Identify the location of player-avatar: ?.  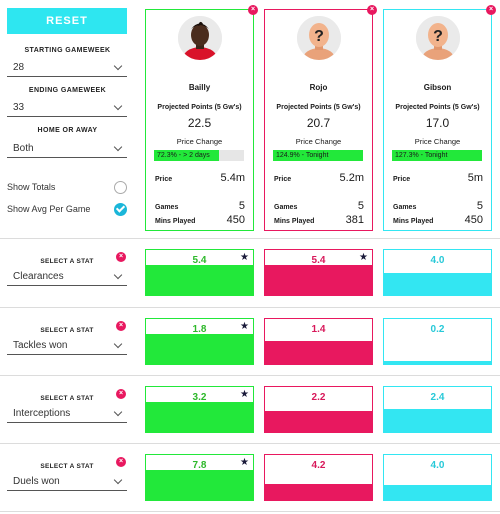
(319, 38).